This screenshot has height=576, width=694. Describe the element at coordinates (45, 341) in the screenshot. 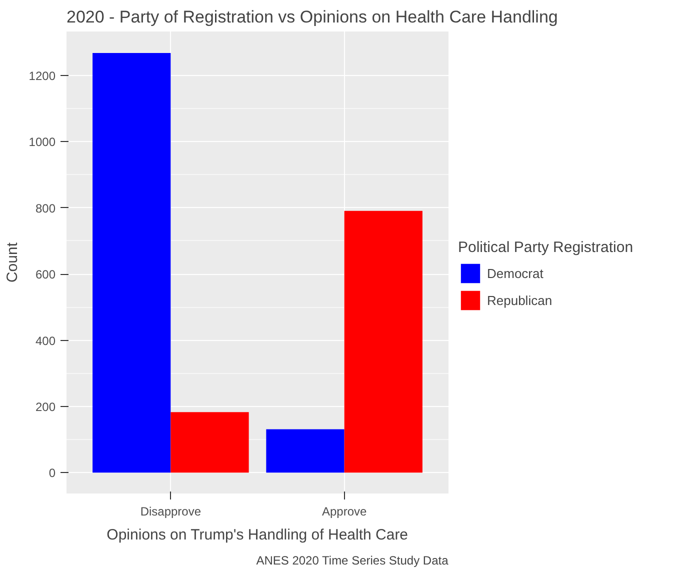

I see `y-tick-label: 400` at that location.